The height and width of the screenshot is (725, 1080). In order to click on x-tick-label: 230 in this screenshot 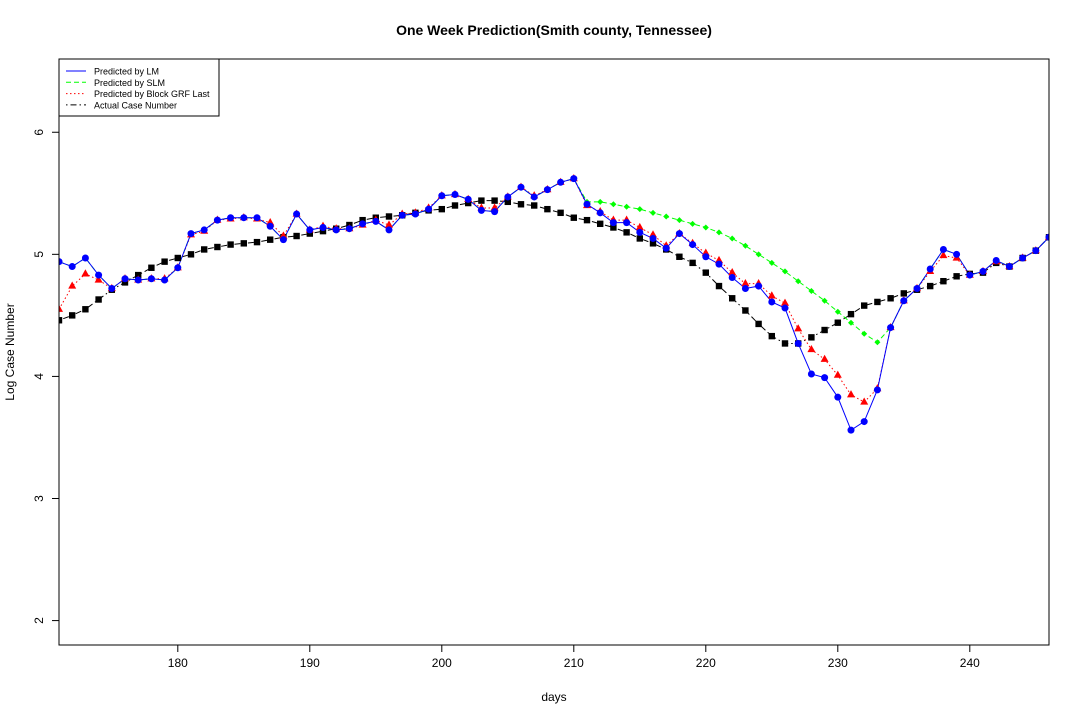, I will do `click(838, 663)`.